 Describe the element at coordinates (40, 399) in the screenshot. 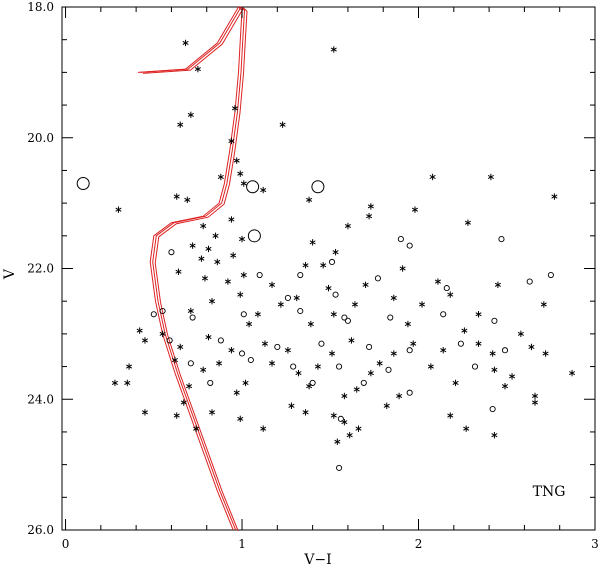

I see `y-tick-label: 24.0` at that location.